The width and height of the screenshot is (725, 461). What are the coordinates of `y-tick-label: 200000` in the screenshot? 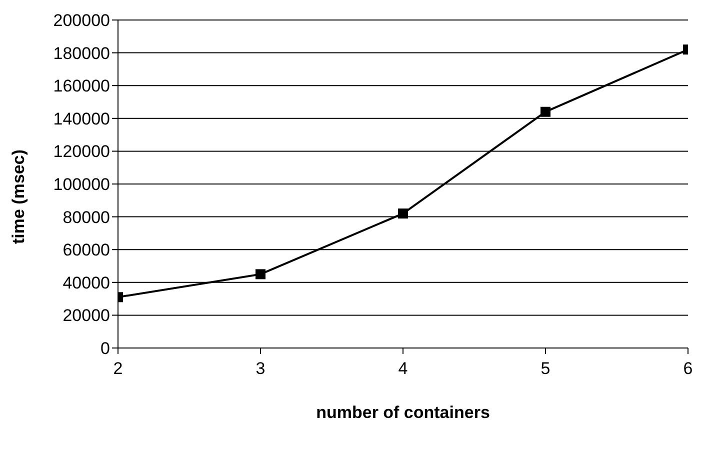 It's located at (81, 20).